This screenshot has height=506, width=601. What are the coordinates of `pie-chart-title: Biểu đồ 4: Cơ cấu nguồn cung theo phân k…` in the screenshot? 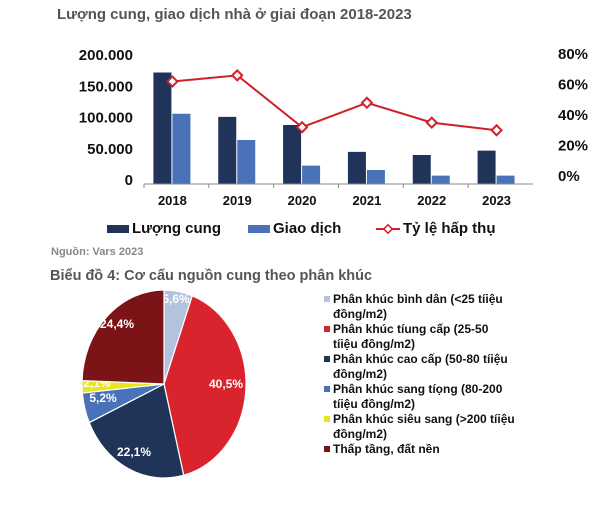 It's located at (211, 276).